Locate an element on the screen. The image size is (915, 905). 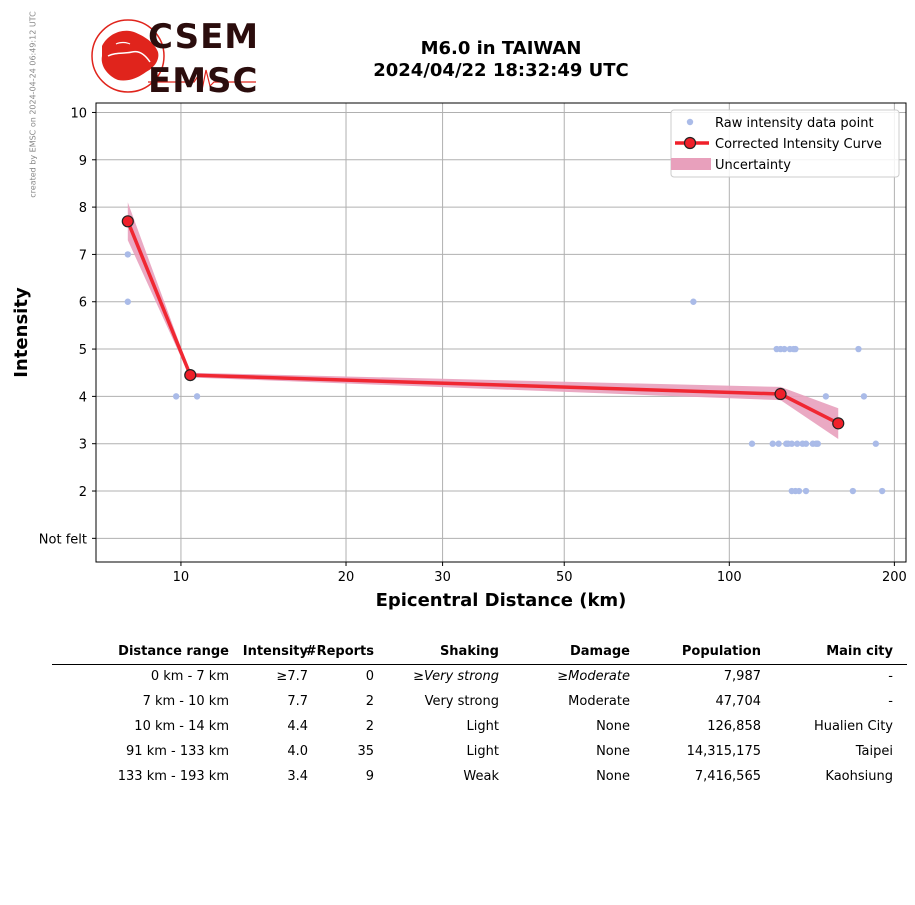
legend-uncertainty-label: Uncertainty is located at coordinates (753, 165).